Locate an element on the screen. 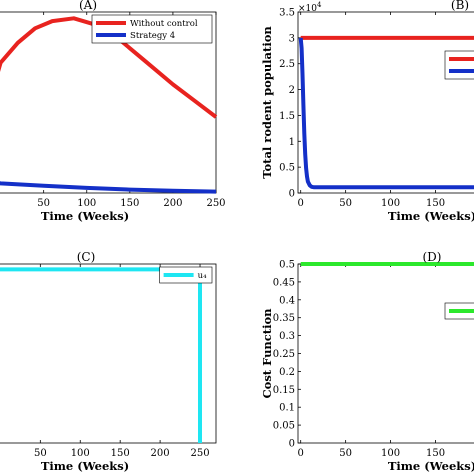  panel-a-title: (A) is located at coordinates (88, 6).